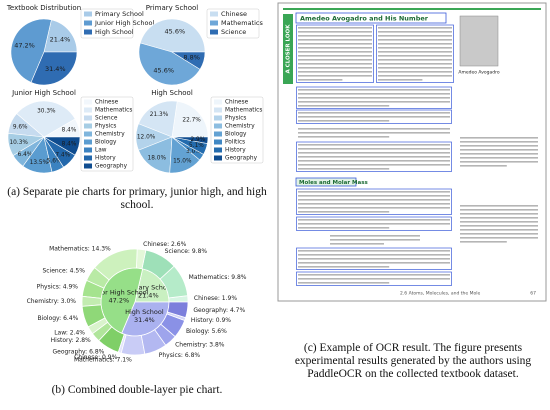 The width and height of the screenshot is (550, 410). I want to click on doc-heading: Amedeo Avogadro and His Number, so click(364, 19).